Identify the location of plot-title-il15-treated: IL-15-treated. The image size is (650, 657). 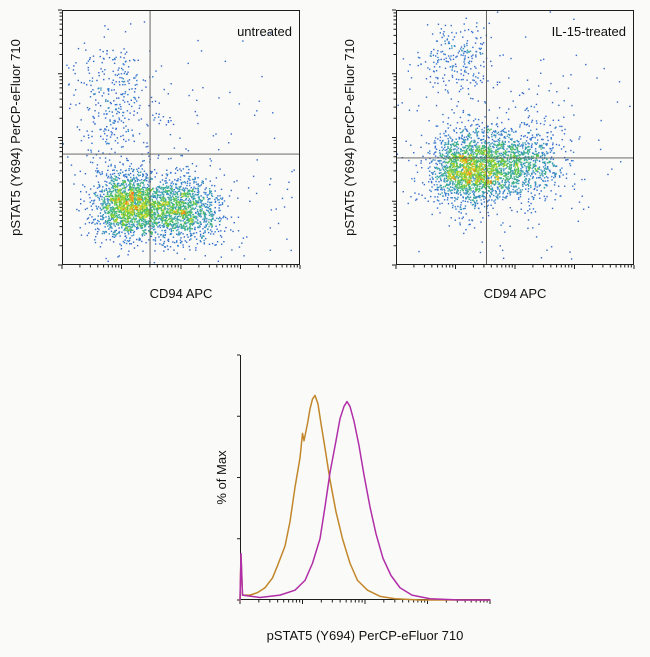
(588, 31).